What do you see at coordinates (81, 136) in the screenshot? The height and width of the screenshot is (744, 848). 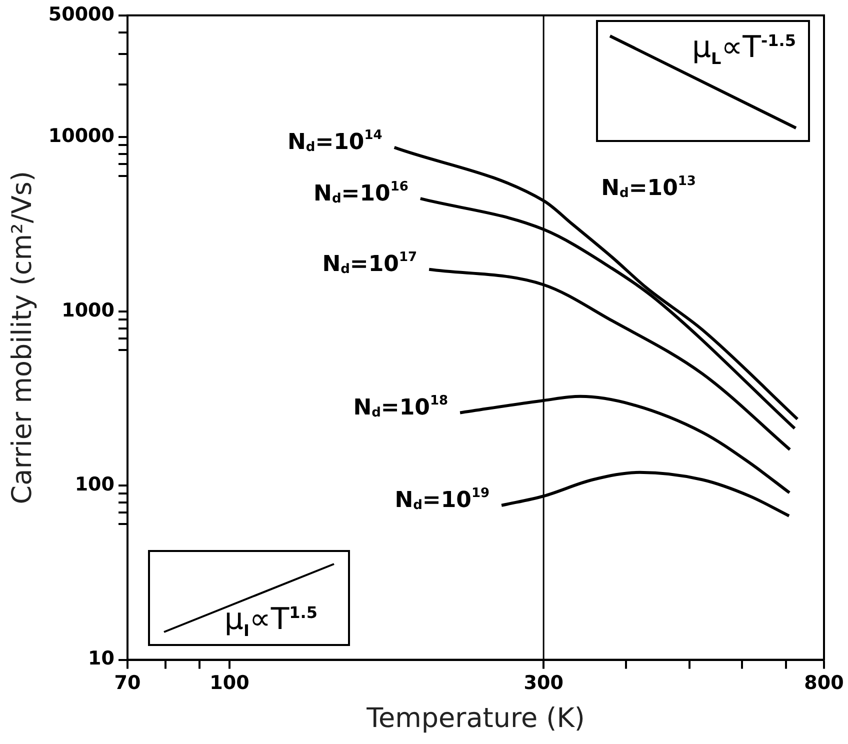 I see `y-tick-label: 10000` at bounding box center [81, 136].